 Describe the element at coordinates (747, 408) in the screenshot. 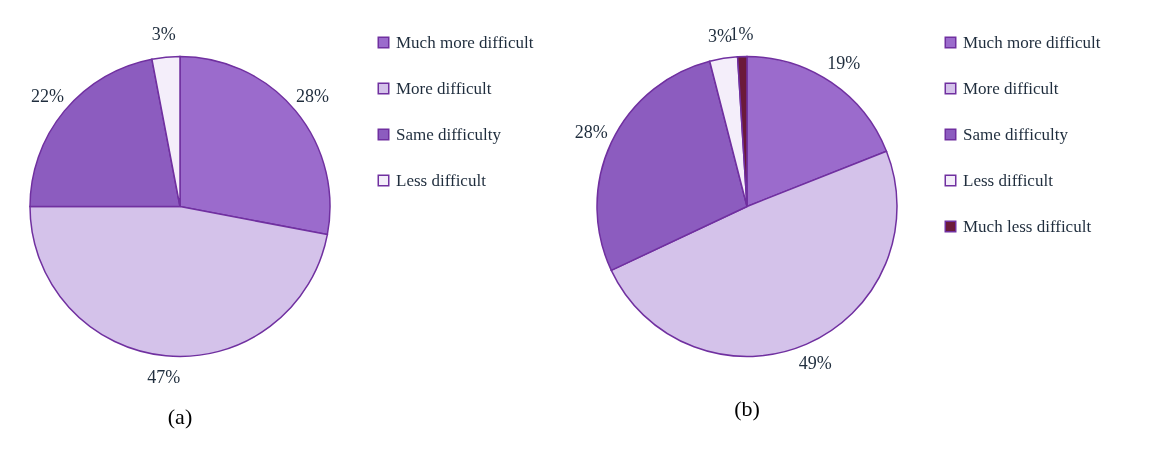

I see `text: (b)` at that location.